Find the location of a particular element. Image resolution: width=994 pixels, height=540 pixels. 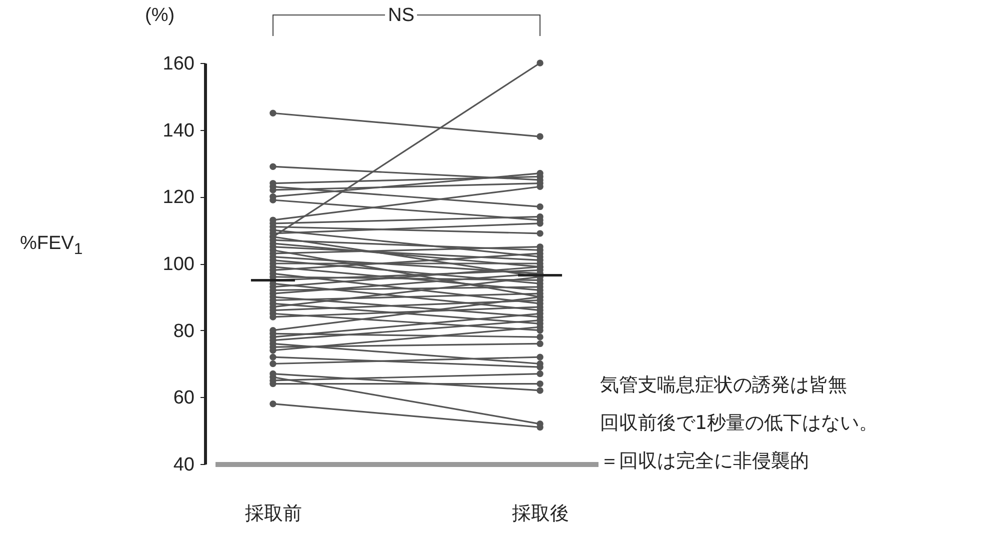

text: NS is located at coordinates (401, 16).